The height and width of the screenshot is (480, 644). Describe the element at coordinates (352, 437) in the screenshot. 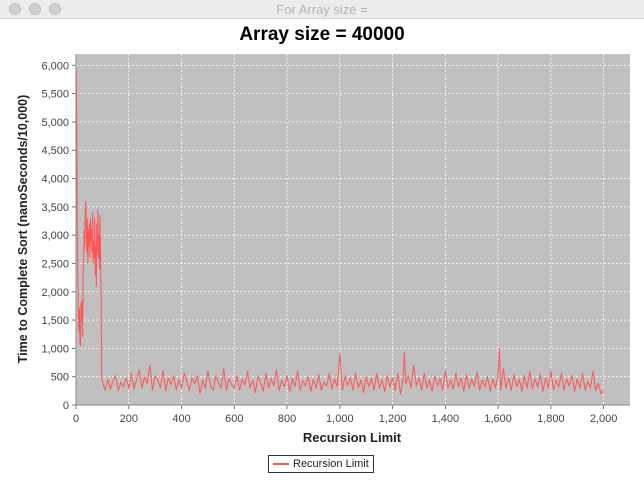

I see `x-axis-label: Recursion Limit` at that location.